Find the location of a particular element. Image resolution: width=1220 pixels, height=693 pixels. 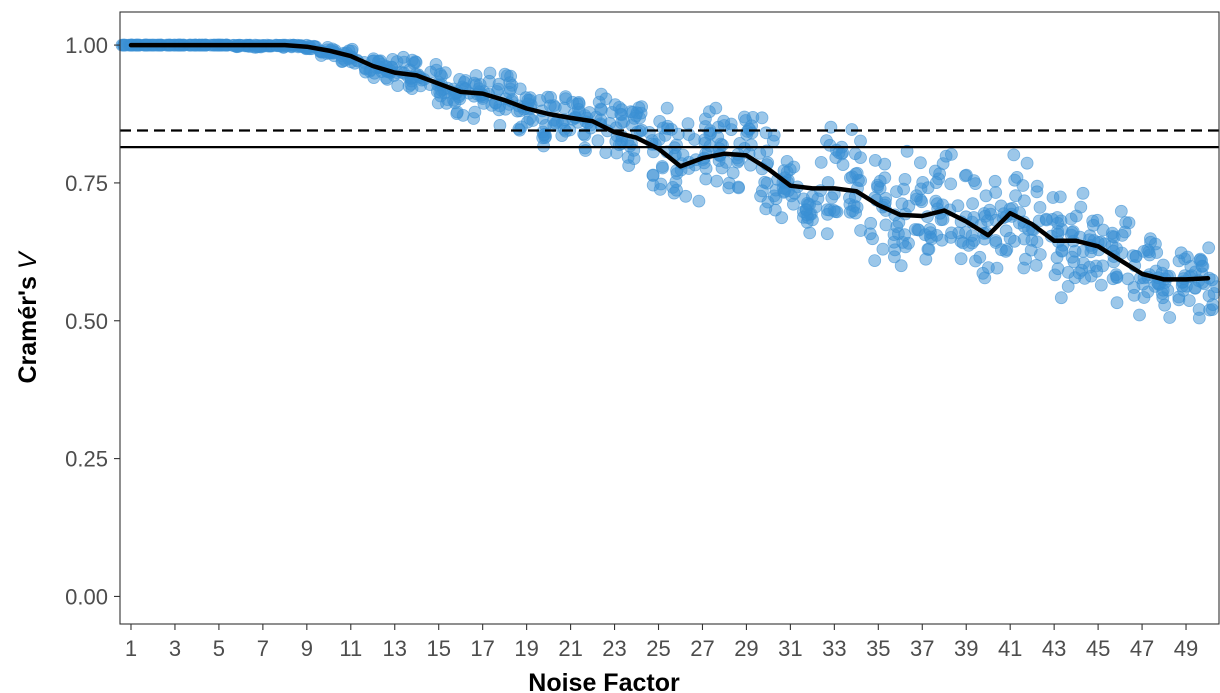

x-tick-label: 25 is located at coordinates (658, 648).